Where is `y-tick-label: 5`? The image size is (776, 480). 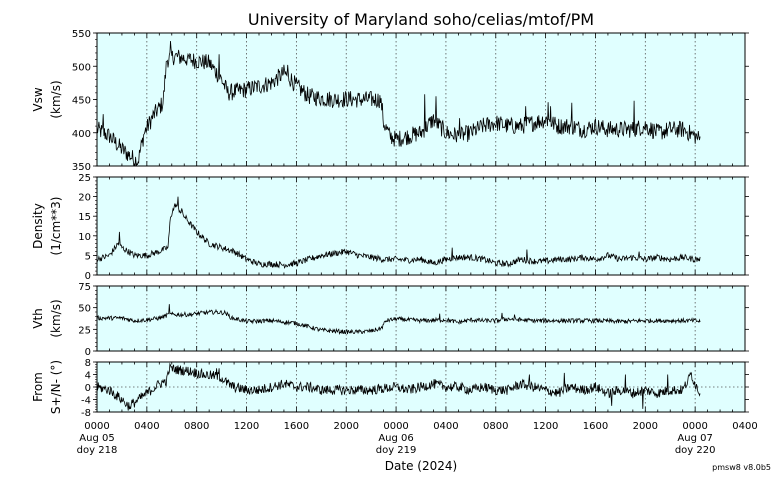
y-tick-label: 5 is located at coordinates (88, 256).